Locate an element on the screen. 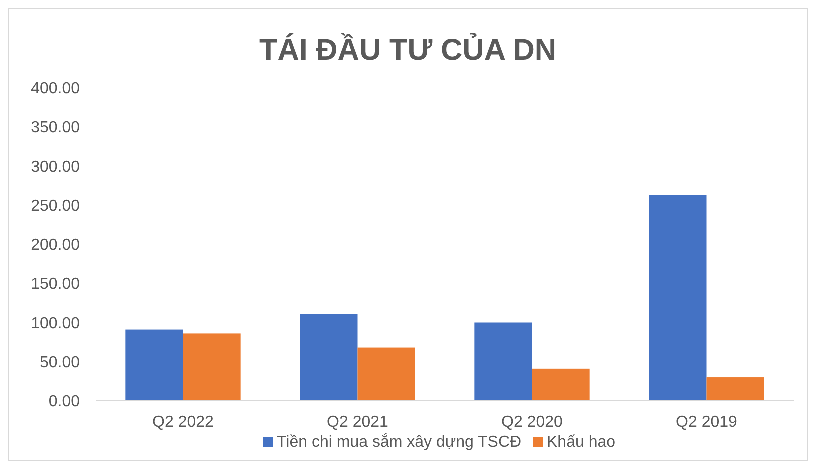 This screenshot has width=816, height=469. y-tick-label: 350.00 is located at coordinates (55, 128).